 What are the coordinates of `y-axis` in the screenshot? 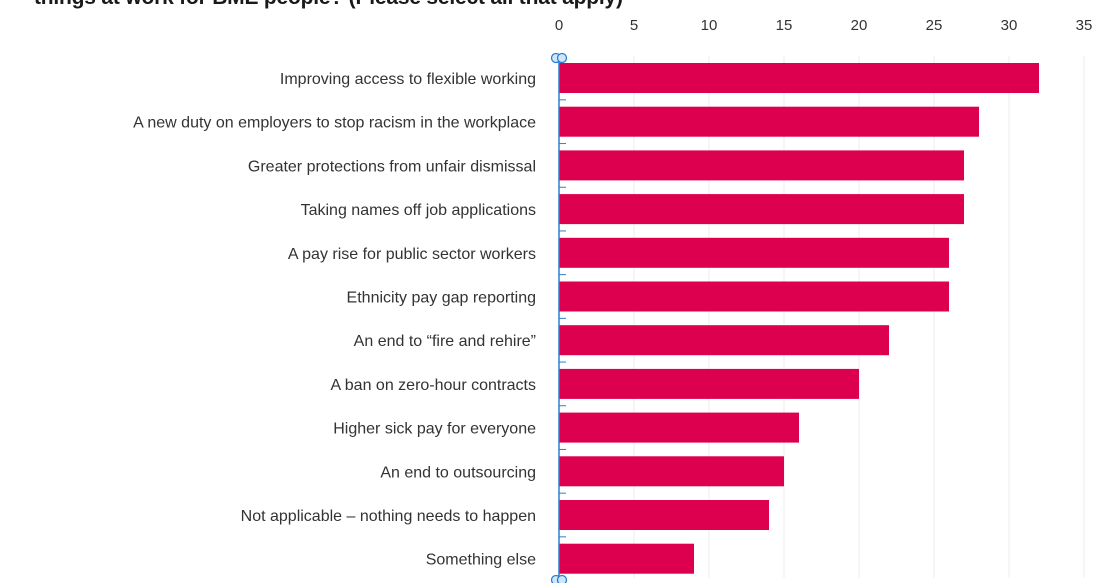 It's located at (559, 317).